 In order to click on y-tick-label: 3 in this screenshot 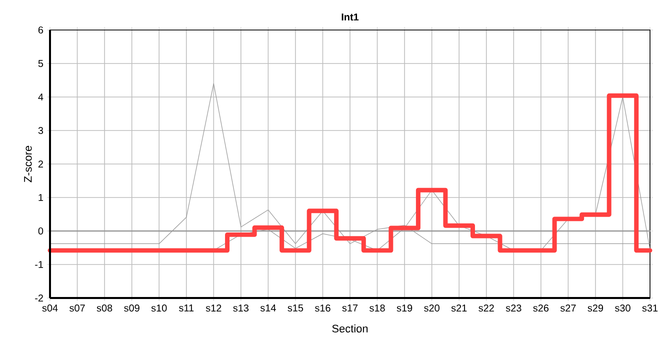, I will do `click(41, 130)`.